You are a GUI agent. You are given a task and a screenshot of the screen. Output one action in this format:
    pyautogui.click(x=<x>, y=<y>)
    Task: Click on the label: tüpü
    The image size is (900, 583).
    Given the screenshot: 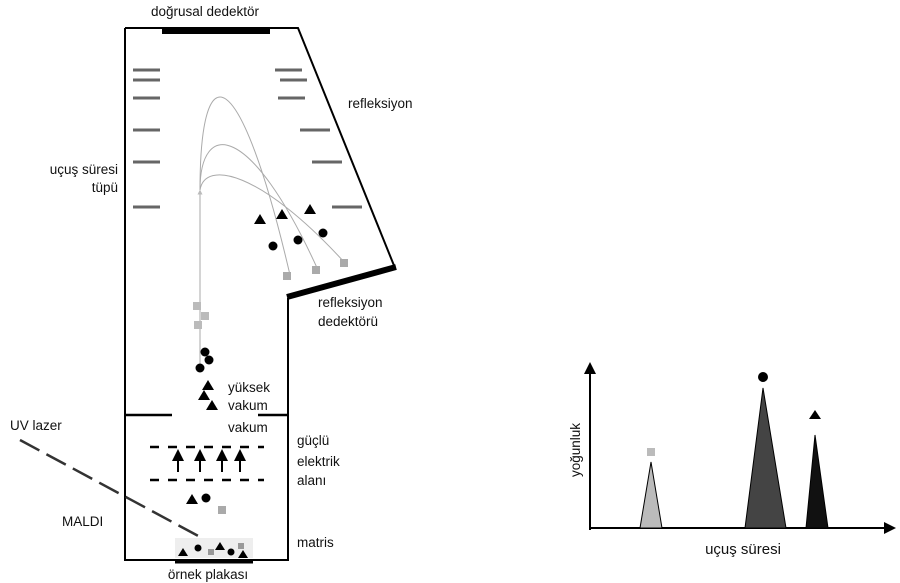 What is the action you would take?
    pyautogui.click(x=105, y=187)
    